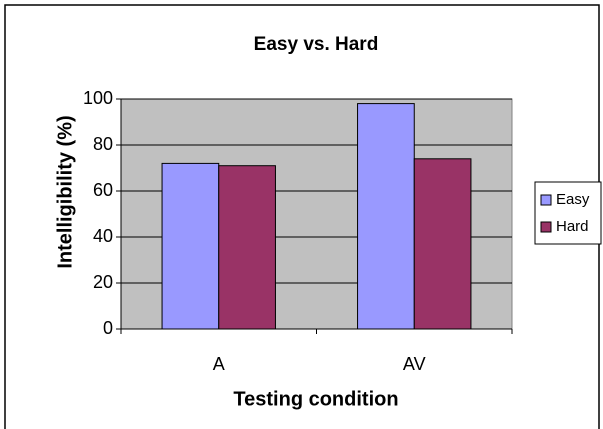 This screenshot has height=429, width=603. I want to click on y-tick-label: 40, so click(103, 236).